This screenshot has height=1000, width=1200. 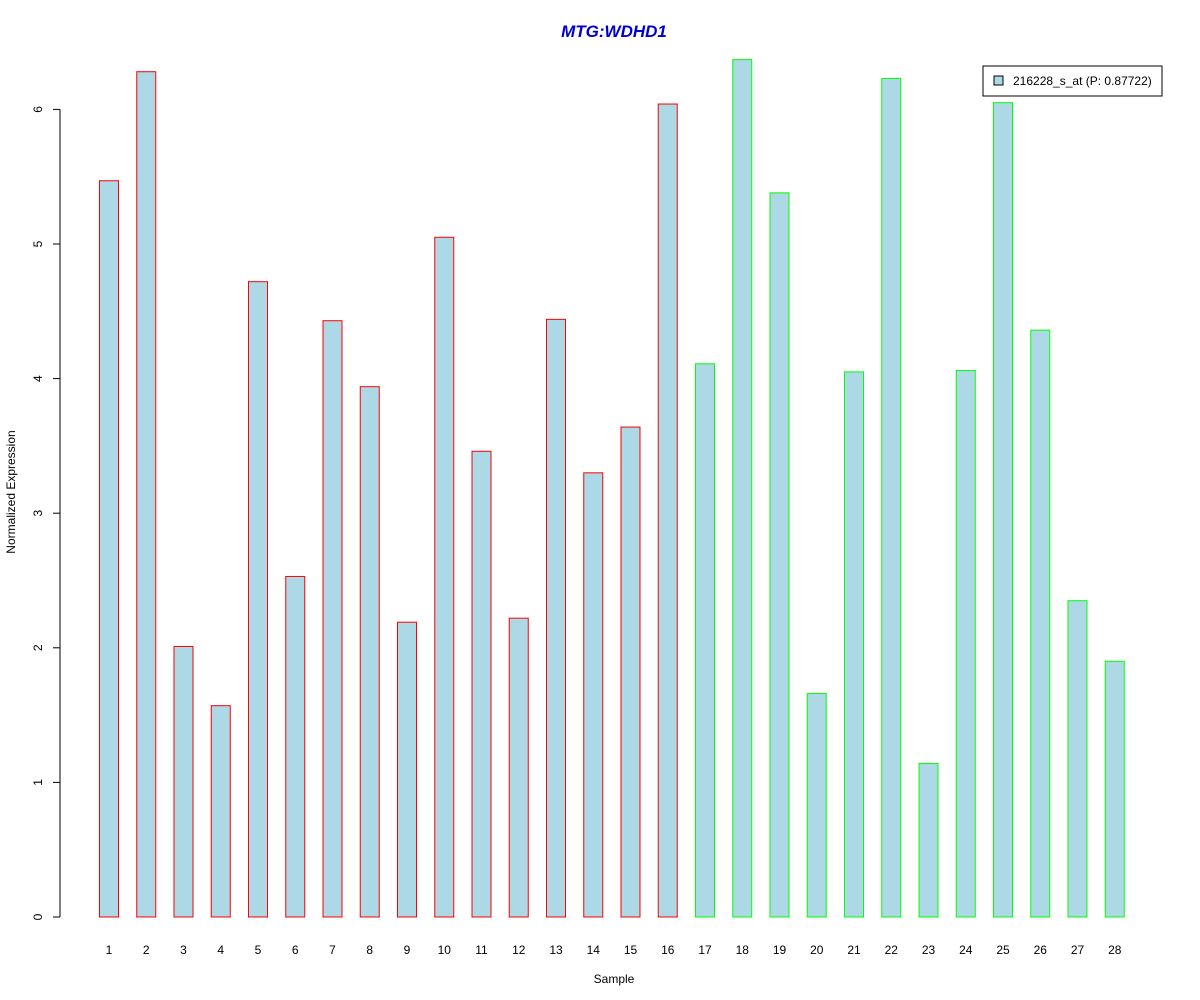 What do you see at coordinates (1078, 950) in the screenshot?
I see `x-tick-label: 27` at bounding box center [1078, 950].